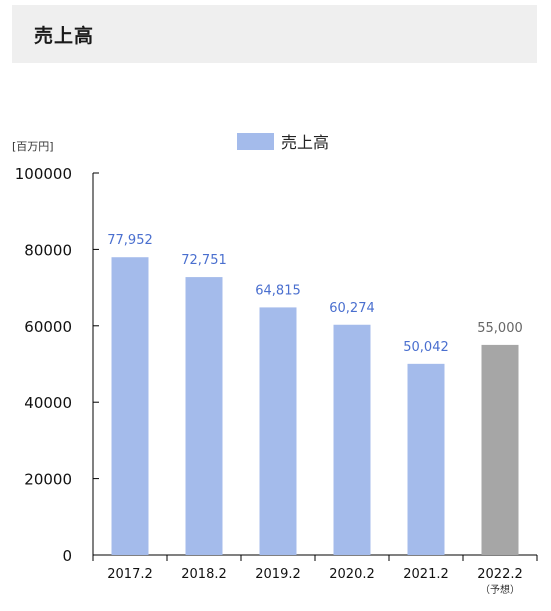 This screenshot has height=611, width=551. Describe the element at coordinates (500, 328) in the screenshot. I see `bar-value-label: 55,000` at that location.